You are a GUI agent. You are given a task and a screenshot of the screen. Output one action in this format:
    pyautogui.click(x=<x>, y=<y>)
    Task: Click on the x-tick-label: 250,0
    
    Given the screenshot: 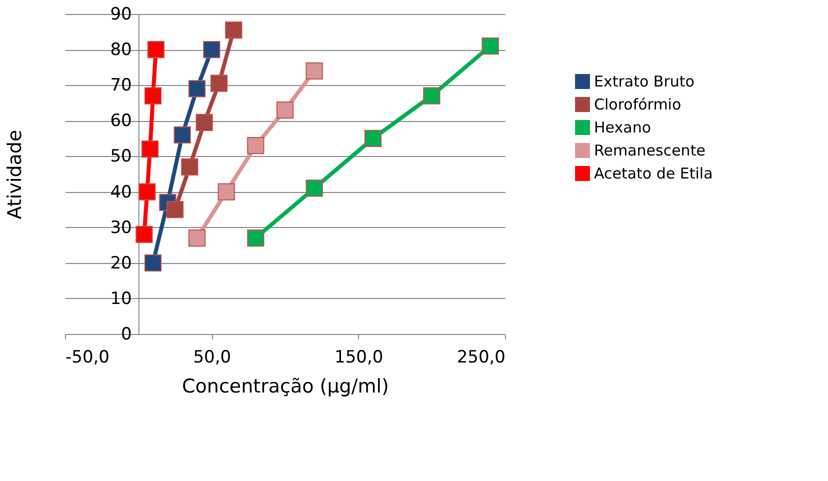 What is the action you would take?
    pyautogui.click(x=481, y=358)
    